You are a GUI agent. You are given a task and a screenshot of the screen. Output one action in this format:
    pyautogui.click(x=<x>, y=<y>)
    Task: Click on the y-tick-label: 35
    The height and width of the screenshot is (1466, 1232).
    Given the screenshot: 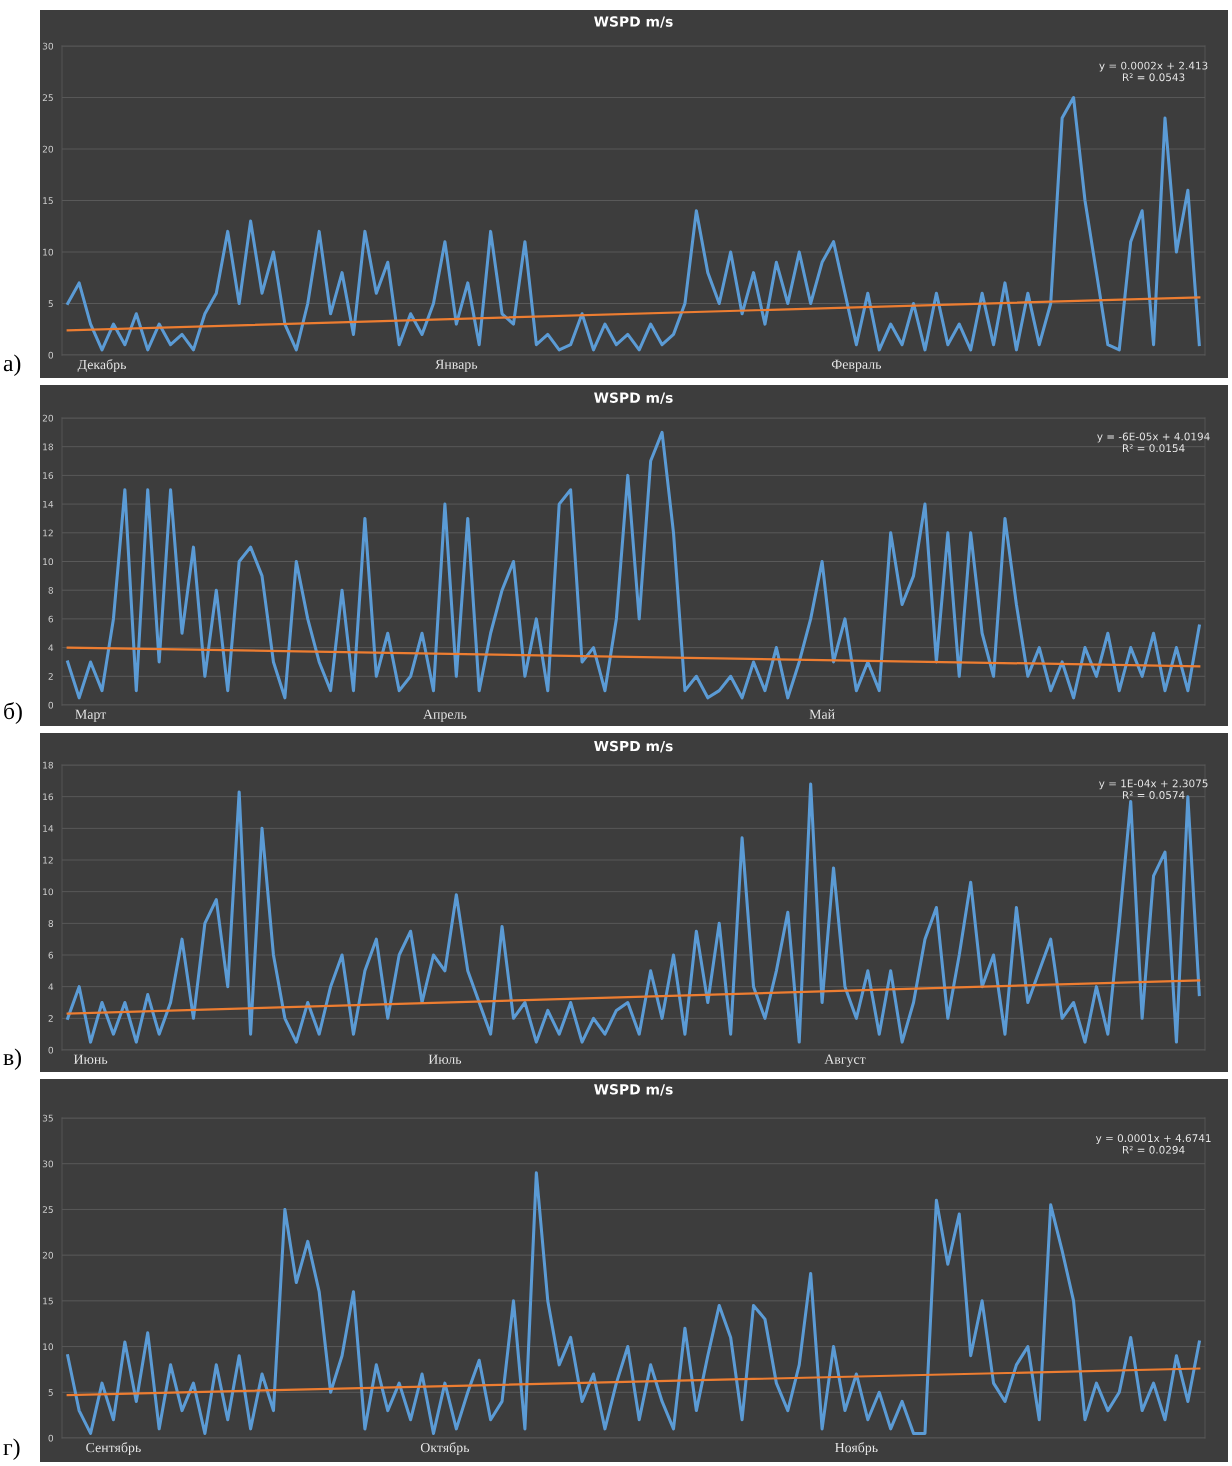 What is the action you would take?
    pyautogui.click(x=47, y=1118)
    